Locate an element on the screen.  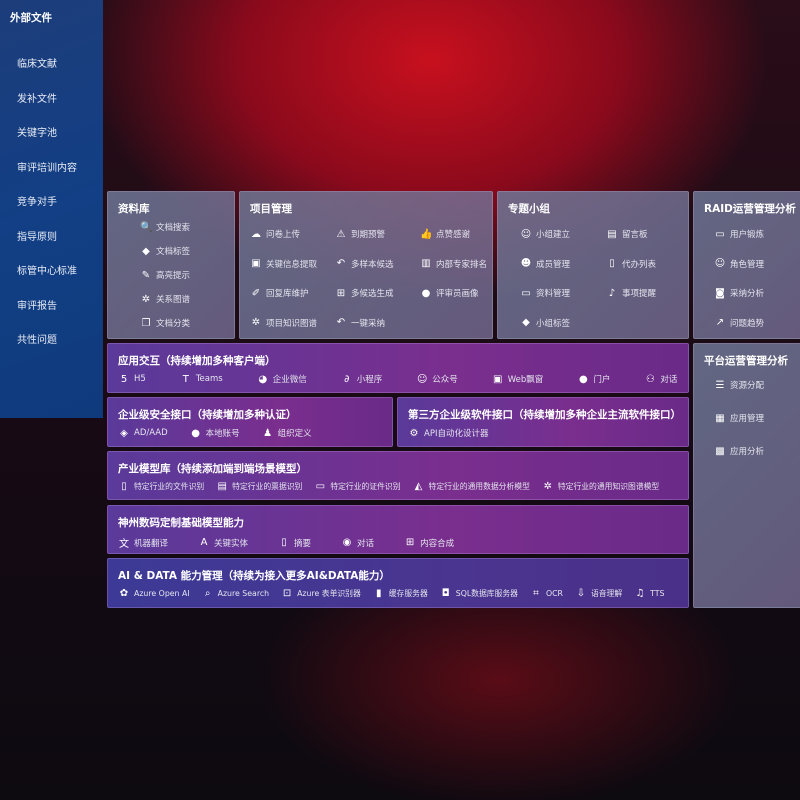
feature-item: ☁ 问卷上传 is located at coordinates (275, 234).